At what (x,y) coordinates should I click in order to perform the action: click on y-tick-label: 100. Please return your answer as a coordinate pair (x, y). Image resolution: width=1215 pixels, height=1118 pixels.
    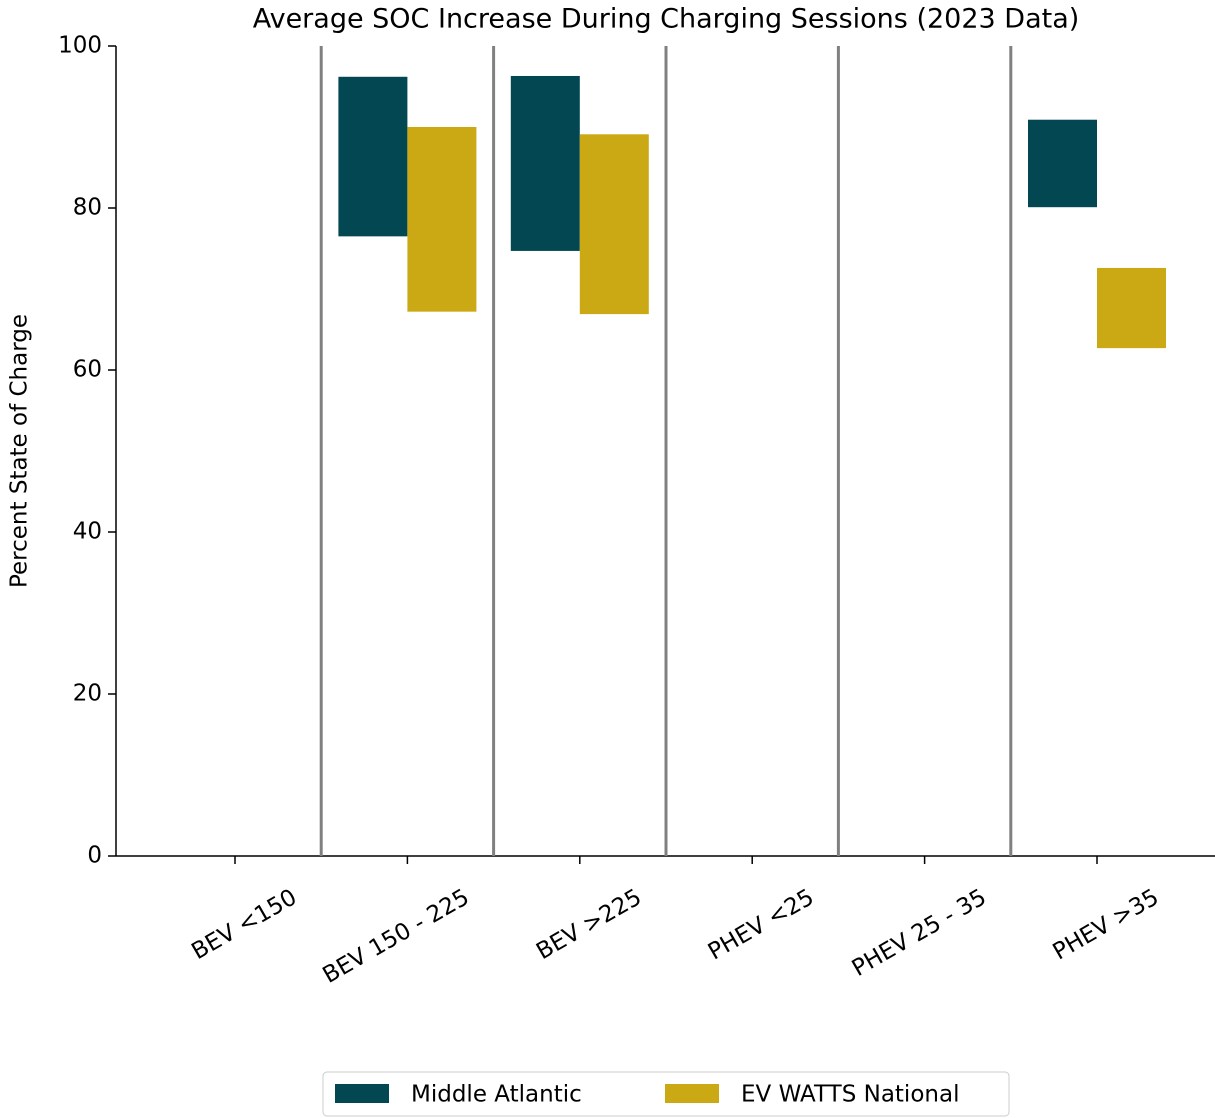
    Looking at the image, I should click on (80, 46).